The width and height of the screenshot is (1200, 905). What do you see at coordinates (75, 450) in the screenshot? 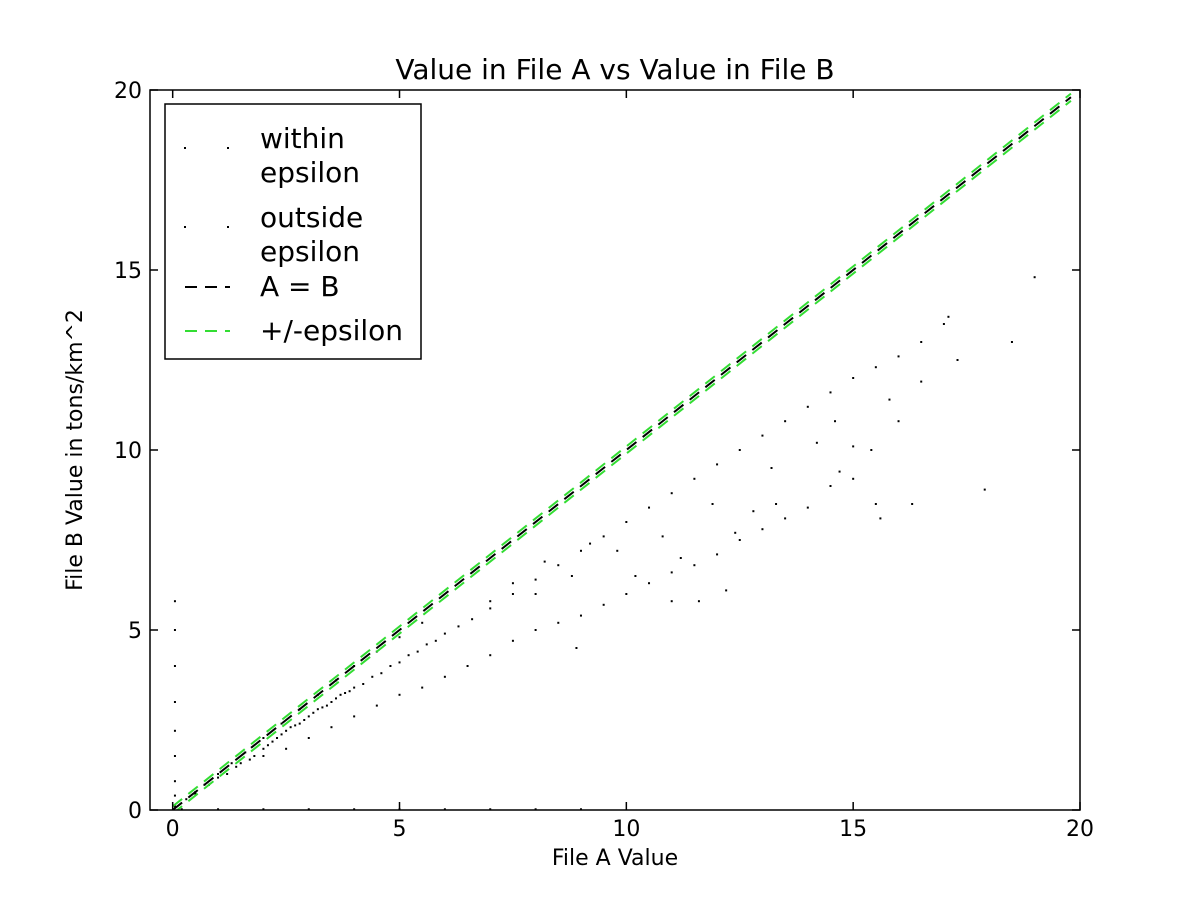
I see `y-axis-label: File B Value in tons/km^2` at bounding box center [75, 450].